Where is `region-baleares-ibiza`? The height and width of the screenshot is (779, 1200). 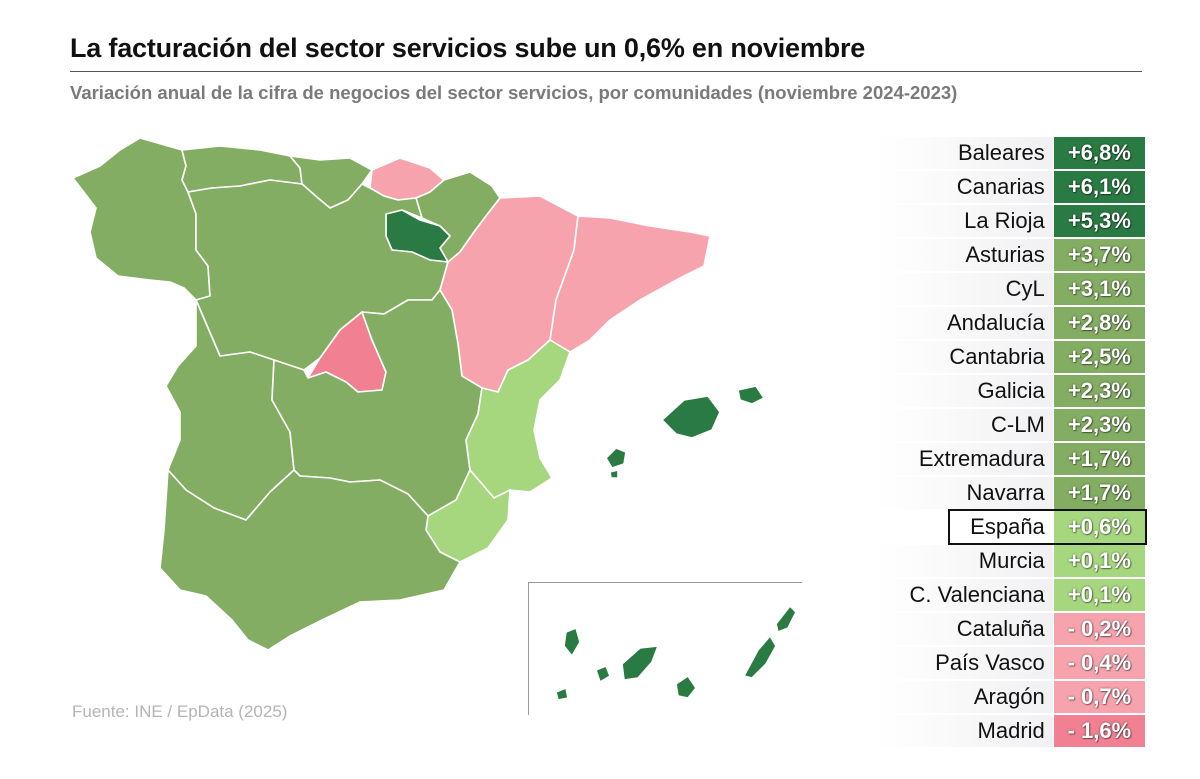 region-baleares-ibiza is located at coordinates (616, 458).